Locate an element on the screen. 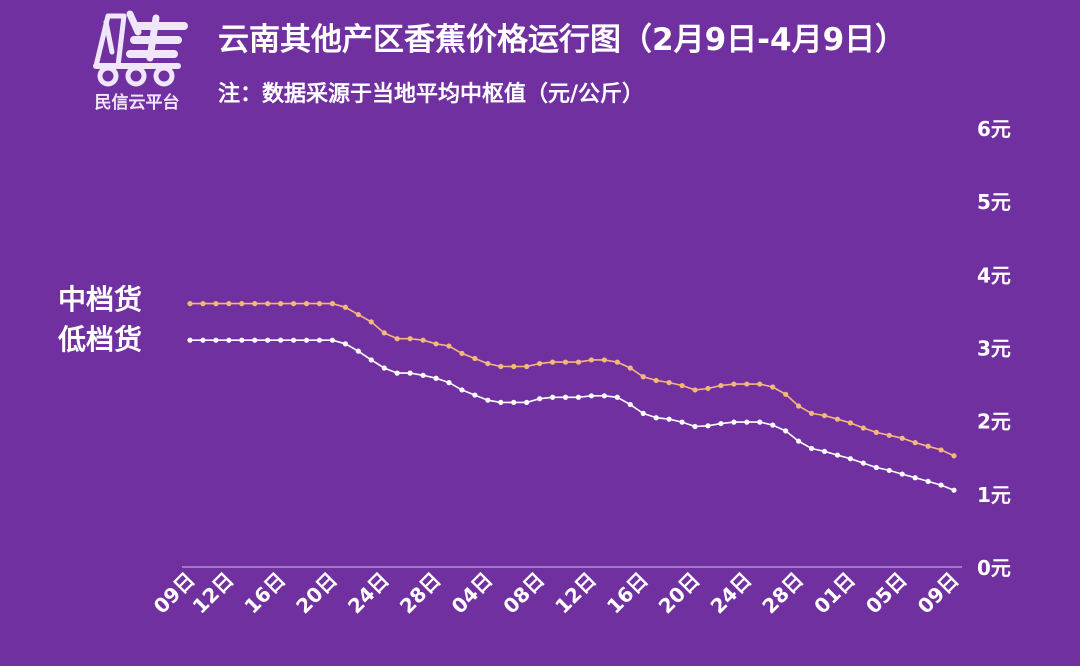 The height and width of the screenshot is (666, 1080). x-tick-label: 24日 is located at coordinates (368, 593).